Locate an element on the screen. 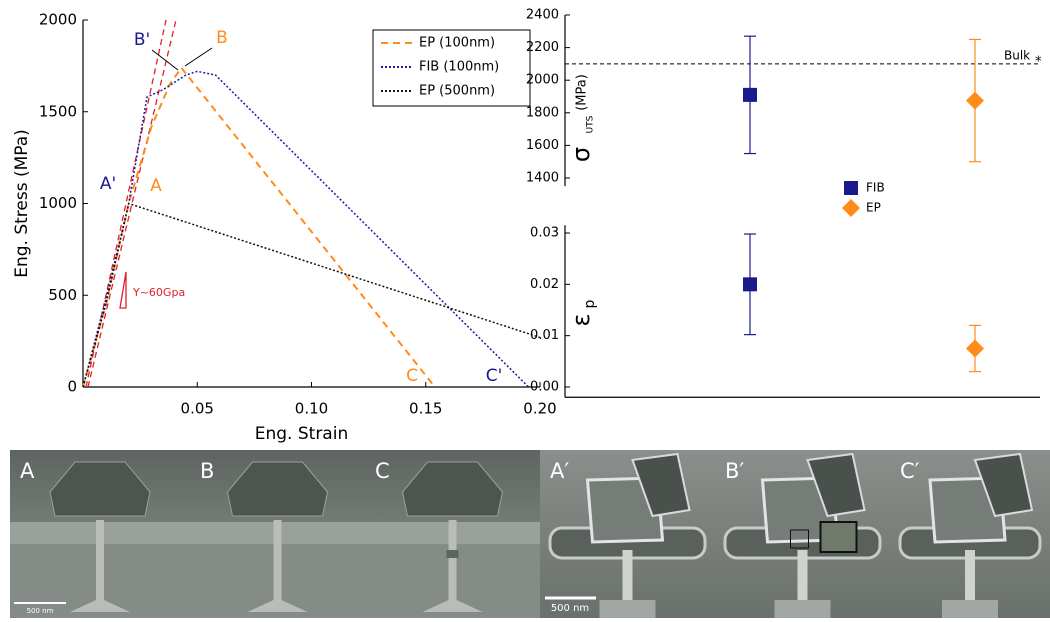  x-tick-label: 0.15 is located at coordinates (425, 409).